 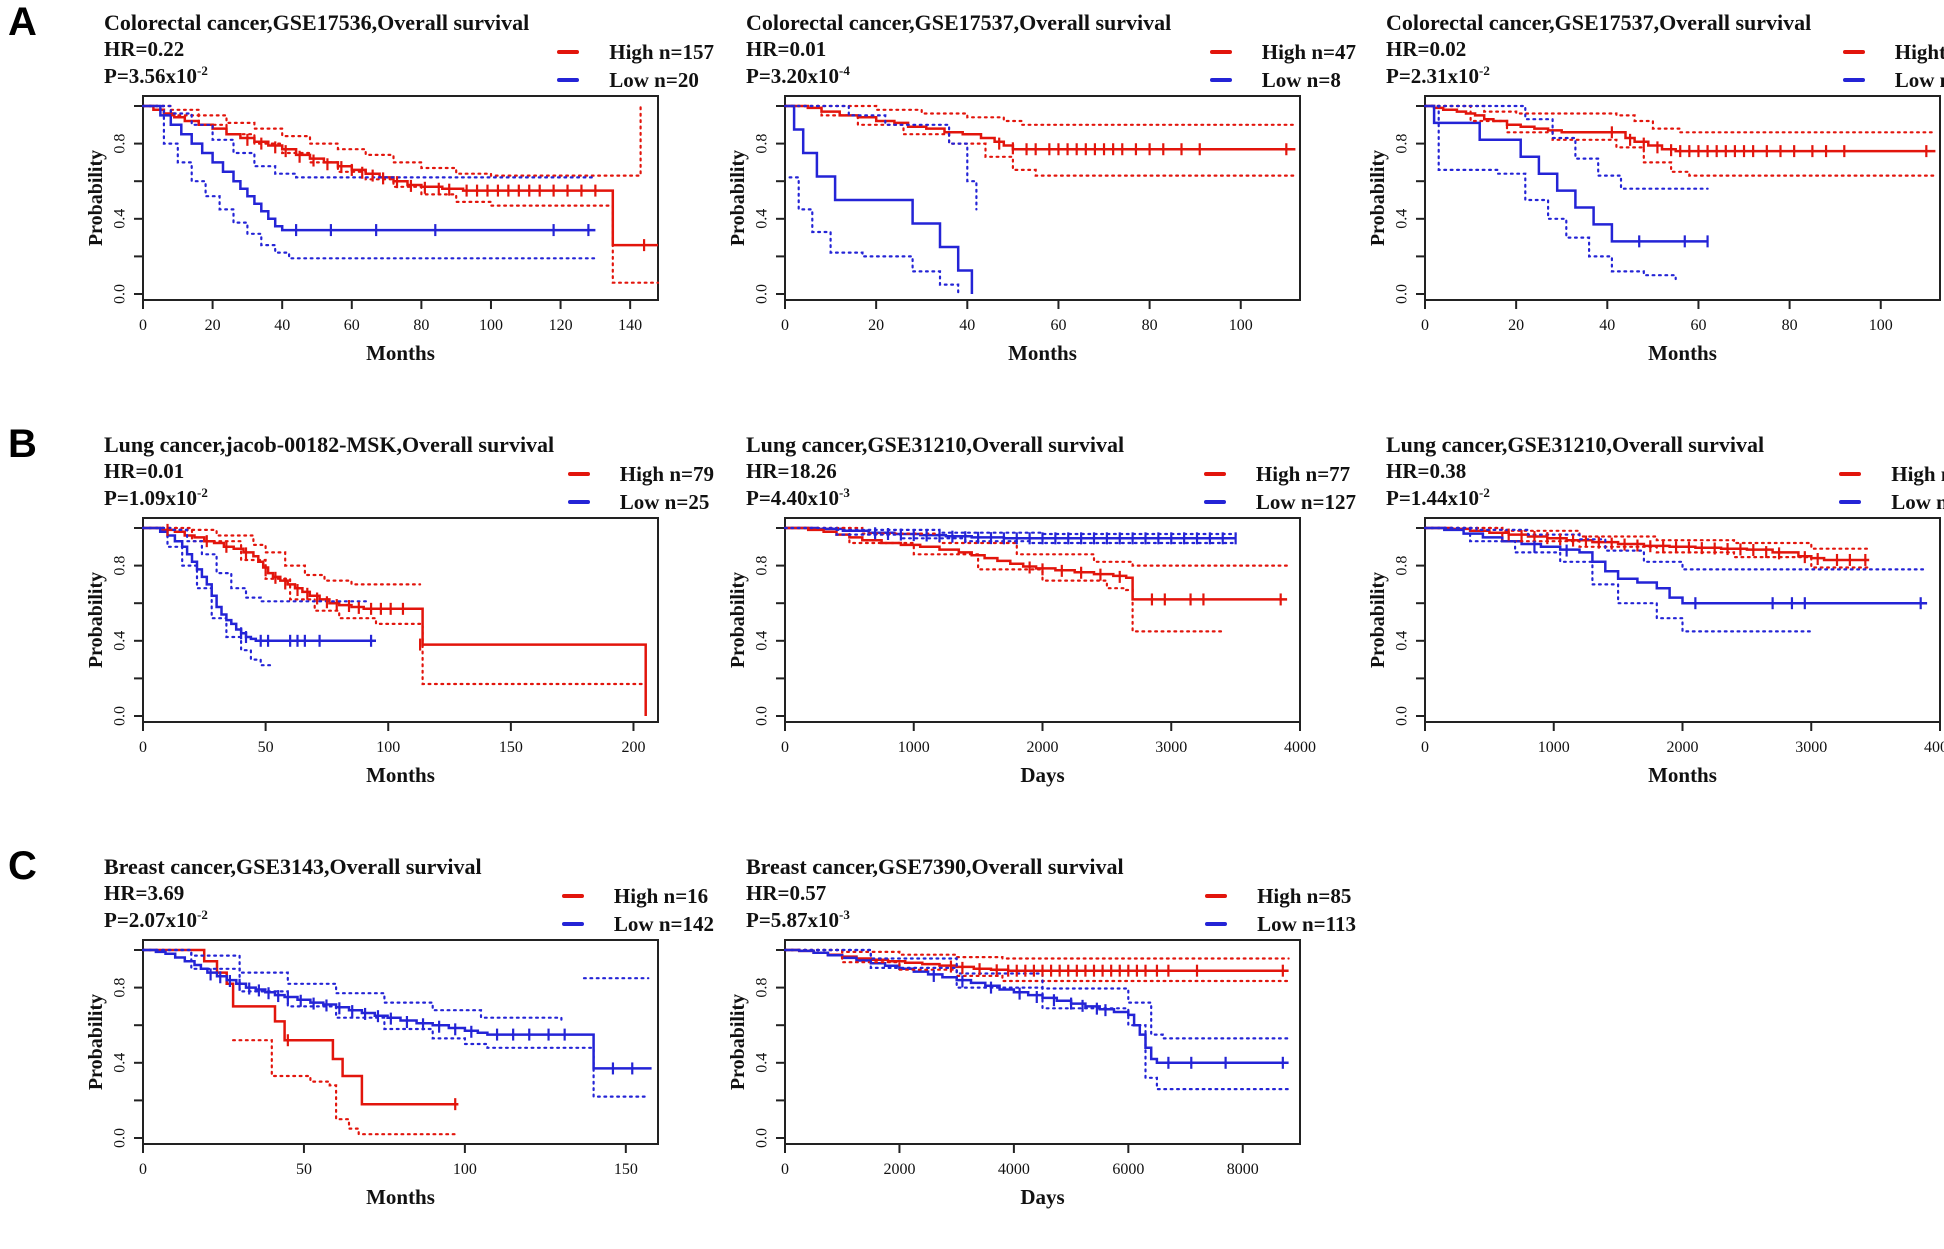 I want to click on axes: 0.0 0.4 0.8 0 20 40 60 80 100 Months Probability, so click(x=1014, y=229).